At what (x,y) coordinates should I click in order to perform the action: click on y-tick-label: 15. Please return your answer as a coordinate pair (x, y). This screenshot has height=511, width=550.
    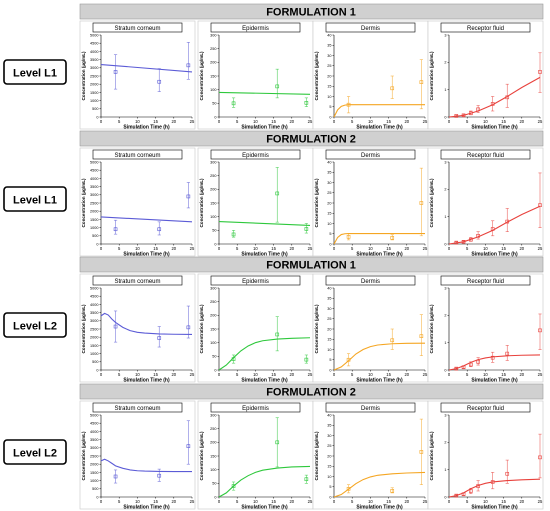
    Looking at the image, I should click on (329, 87).